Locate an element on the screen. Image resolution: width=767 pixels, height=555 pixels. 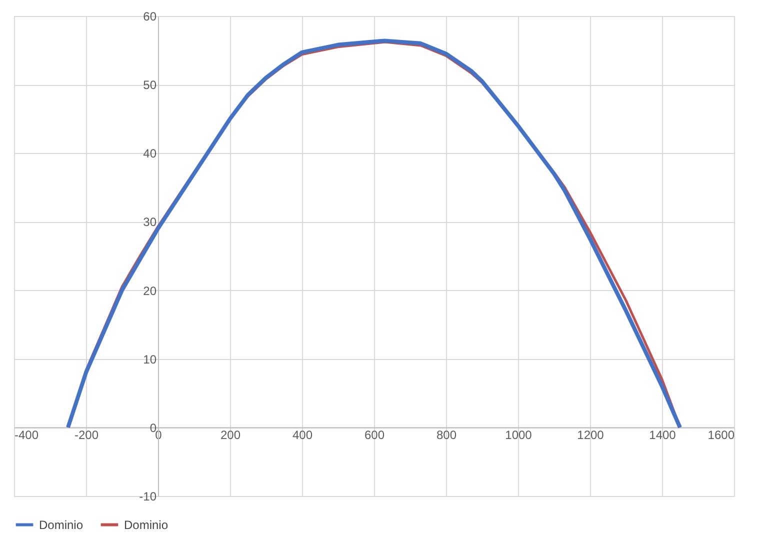
y-tick-label: 60 is located at coordinates (150, 17).